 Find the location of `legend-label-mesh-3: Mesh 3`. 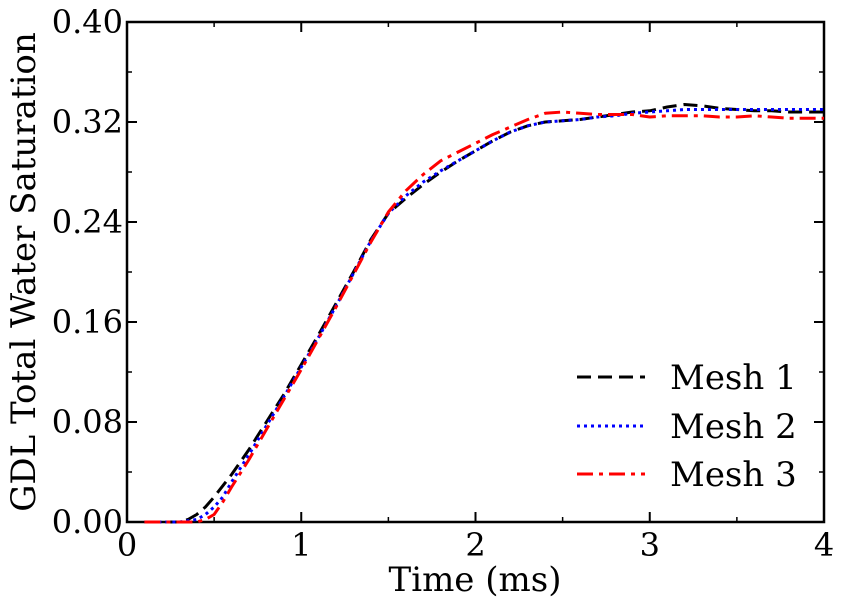

legend-label-mesh-3: Mesh 3 is located at coordinates (733, 475).